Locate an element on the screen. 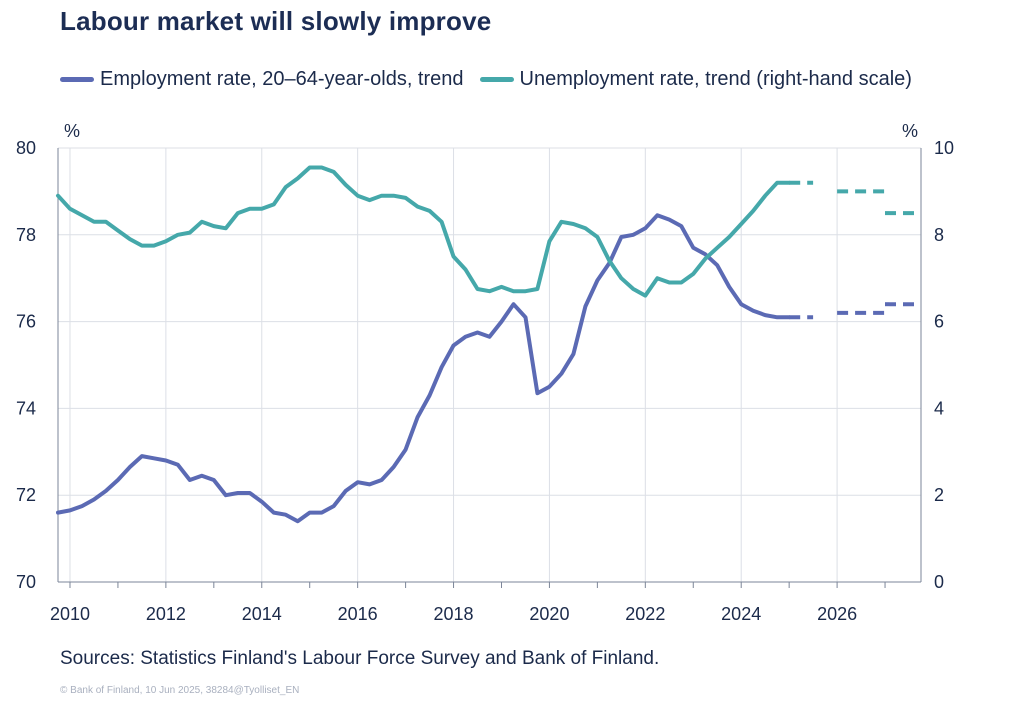 This screenshot has height=702, width=1025. legend-label-employment: Employment rate, 20–64-year-olds, trend is located at coordinates (282, 78).